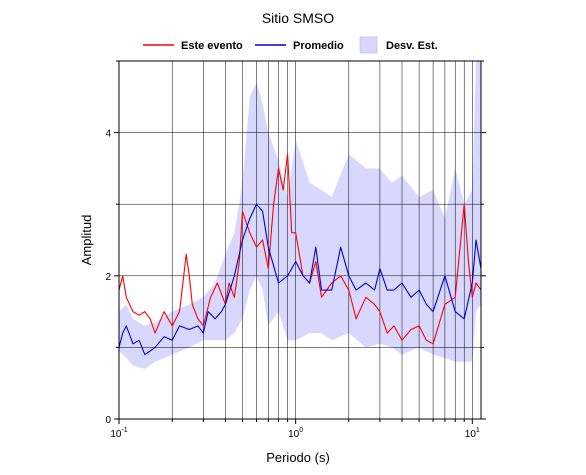 The width and height of the screenshot is (586, 475). Describe the element at coordinates (212, 46) in the screenshot. I see `legend-label-este-evento: Este evento` at that location.